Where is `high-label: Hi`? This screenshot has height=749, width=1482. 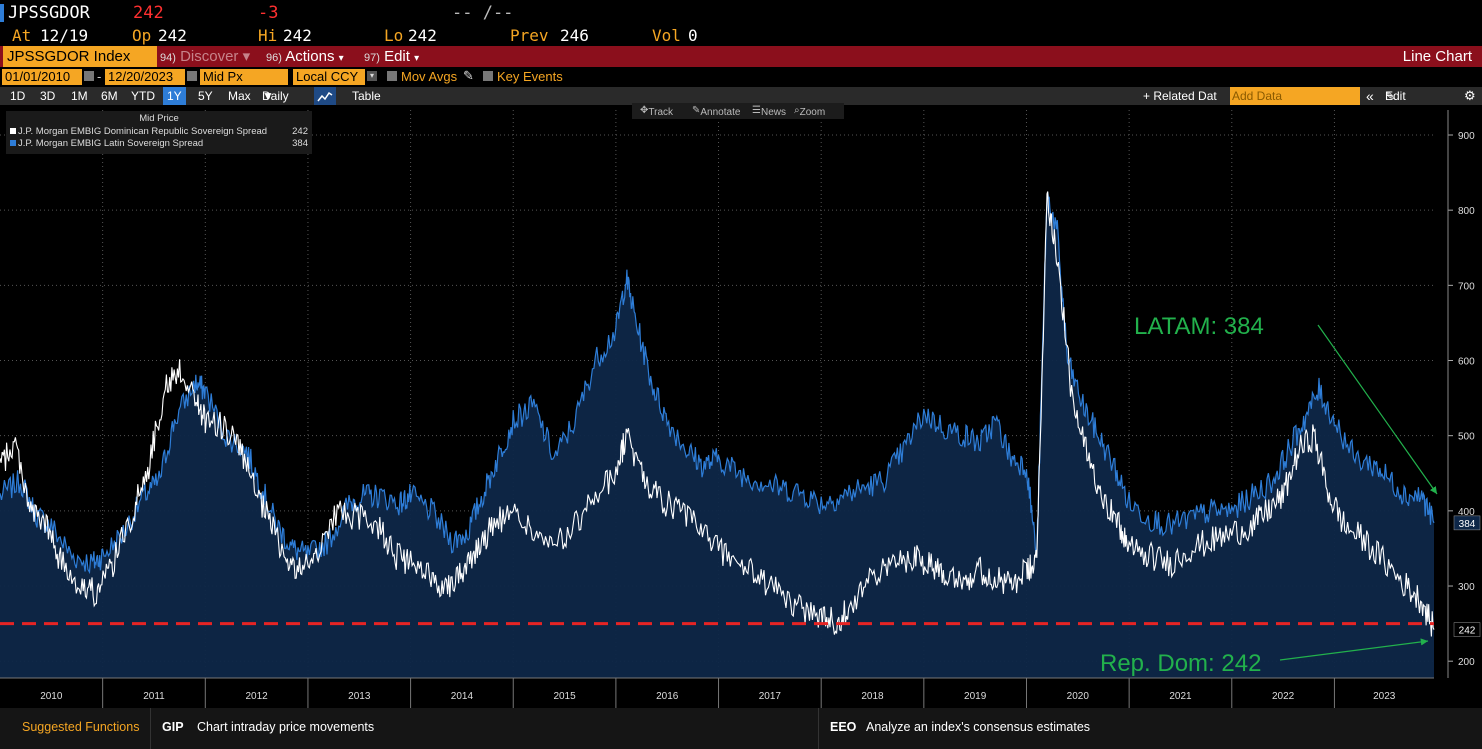
high-label: Hi is located at coordinates (268, 35).